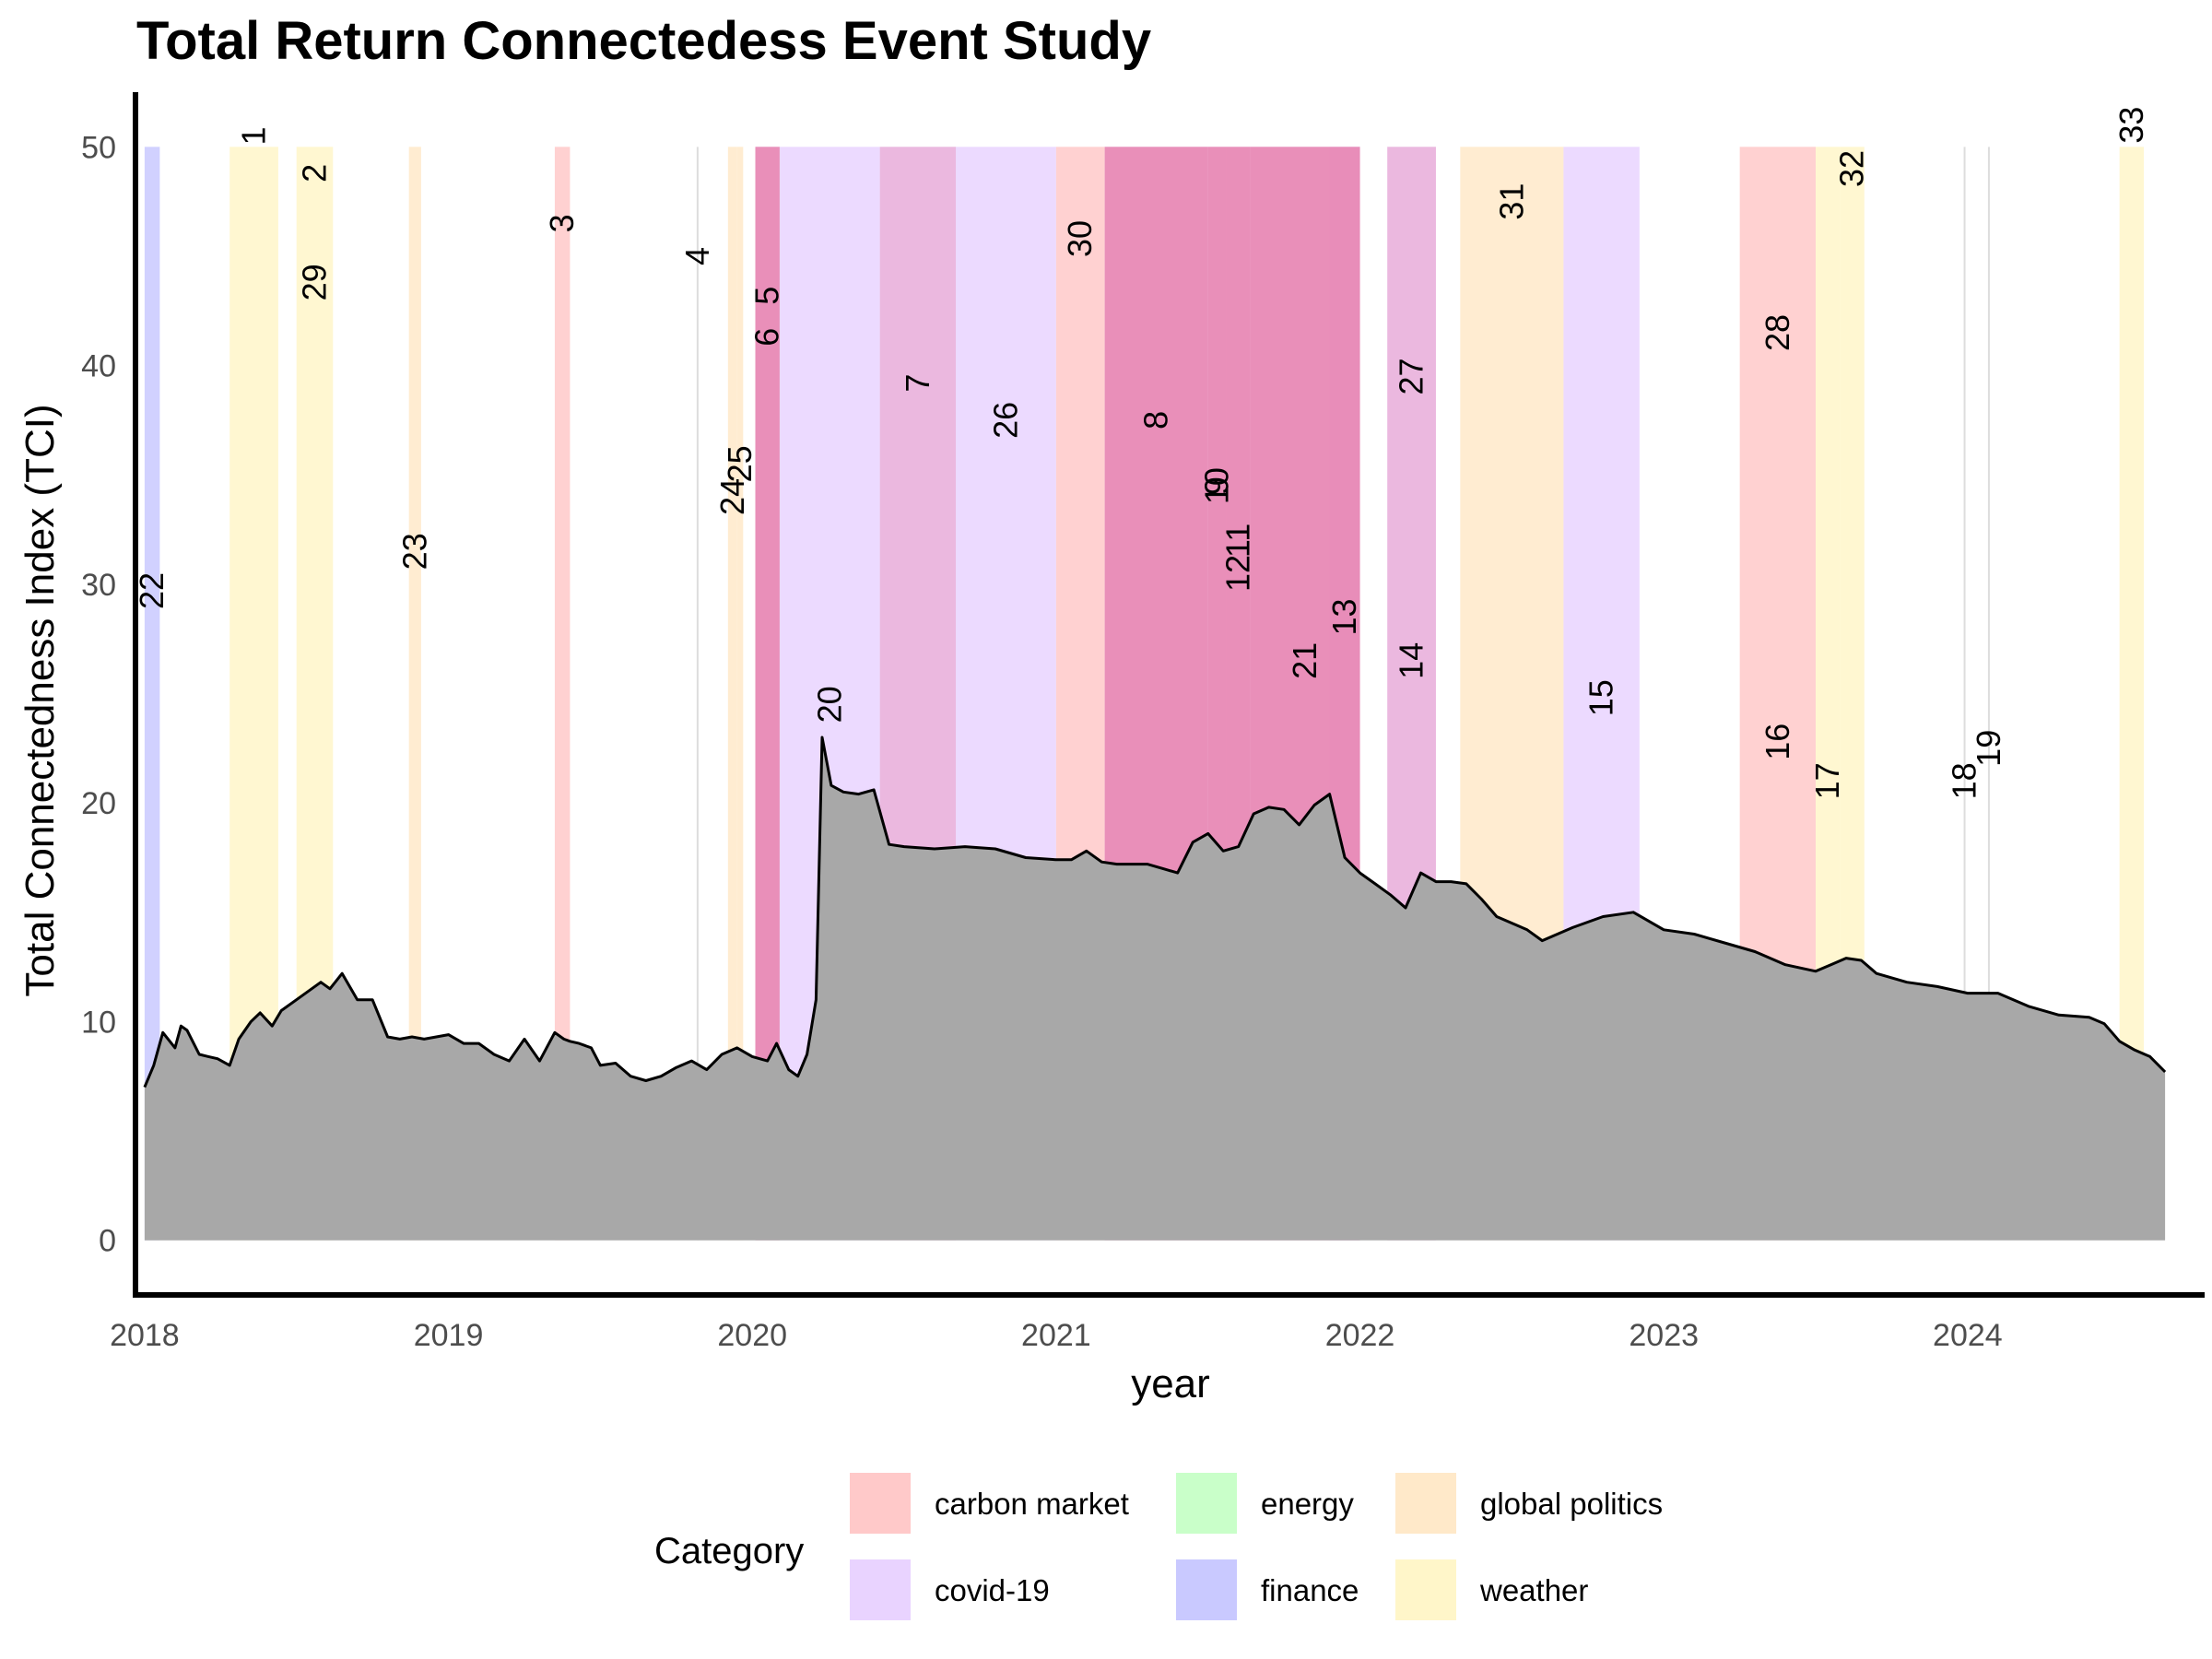 Image resolution: width=2212 pixels, height=1659 pixels. What do you see at coordinates (1080, 238) in the screenshot?
I see `event-label-30: 30` at bounding box center [1080, 238].